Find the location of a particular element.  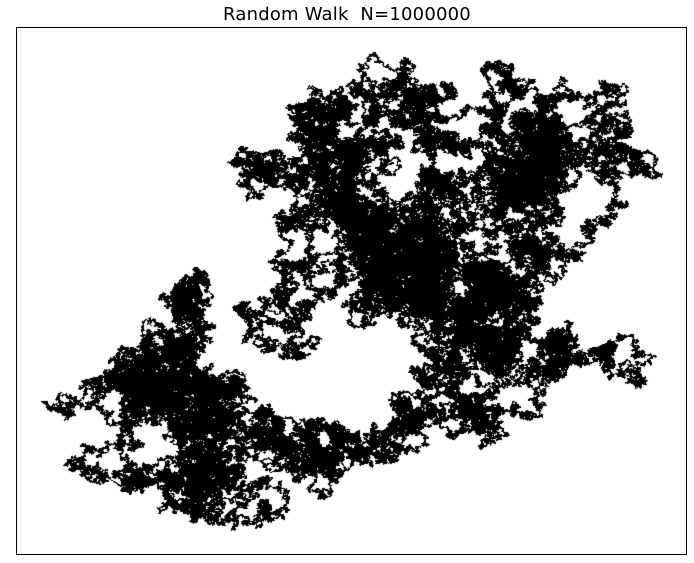

chart-title: Random Walk N=1000000 is located at coordinates (347, 14).